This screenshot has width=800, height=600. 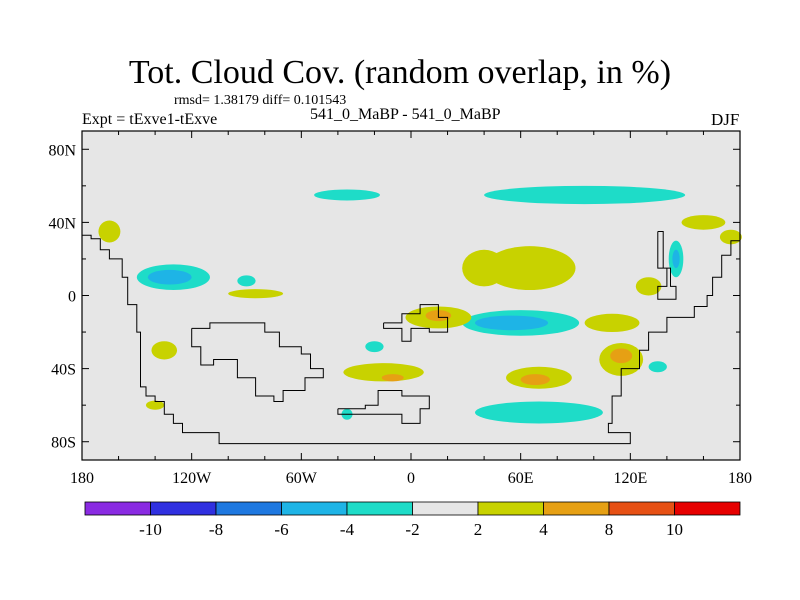 I want to click on colorbar-label: -8, so click(x=216, y=529).